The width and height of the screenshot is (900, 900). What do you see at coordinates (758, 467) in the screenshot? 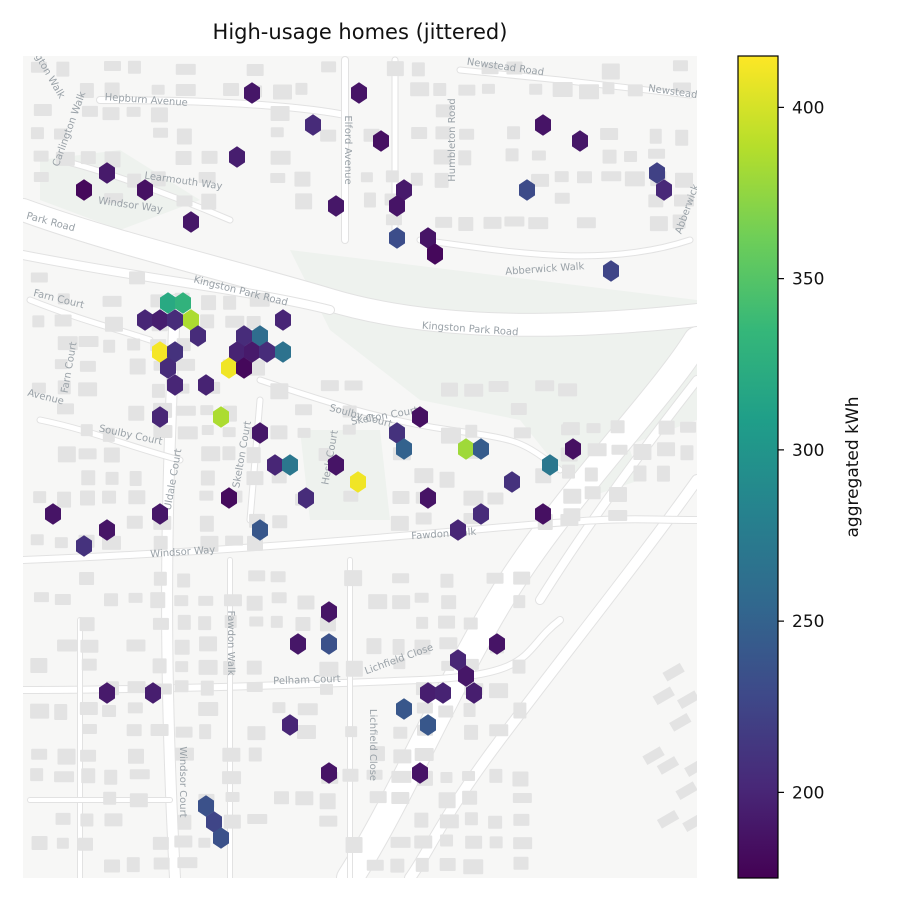
I see `colorbar-gradient` at bounding box center [758, 467].